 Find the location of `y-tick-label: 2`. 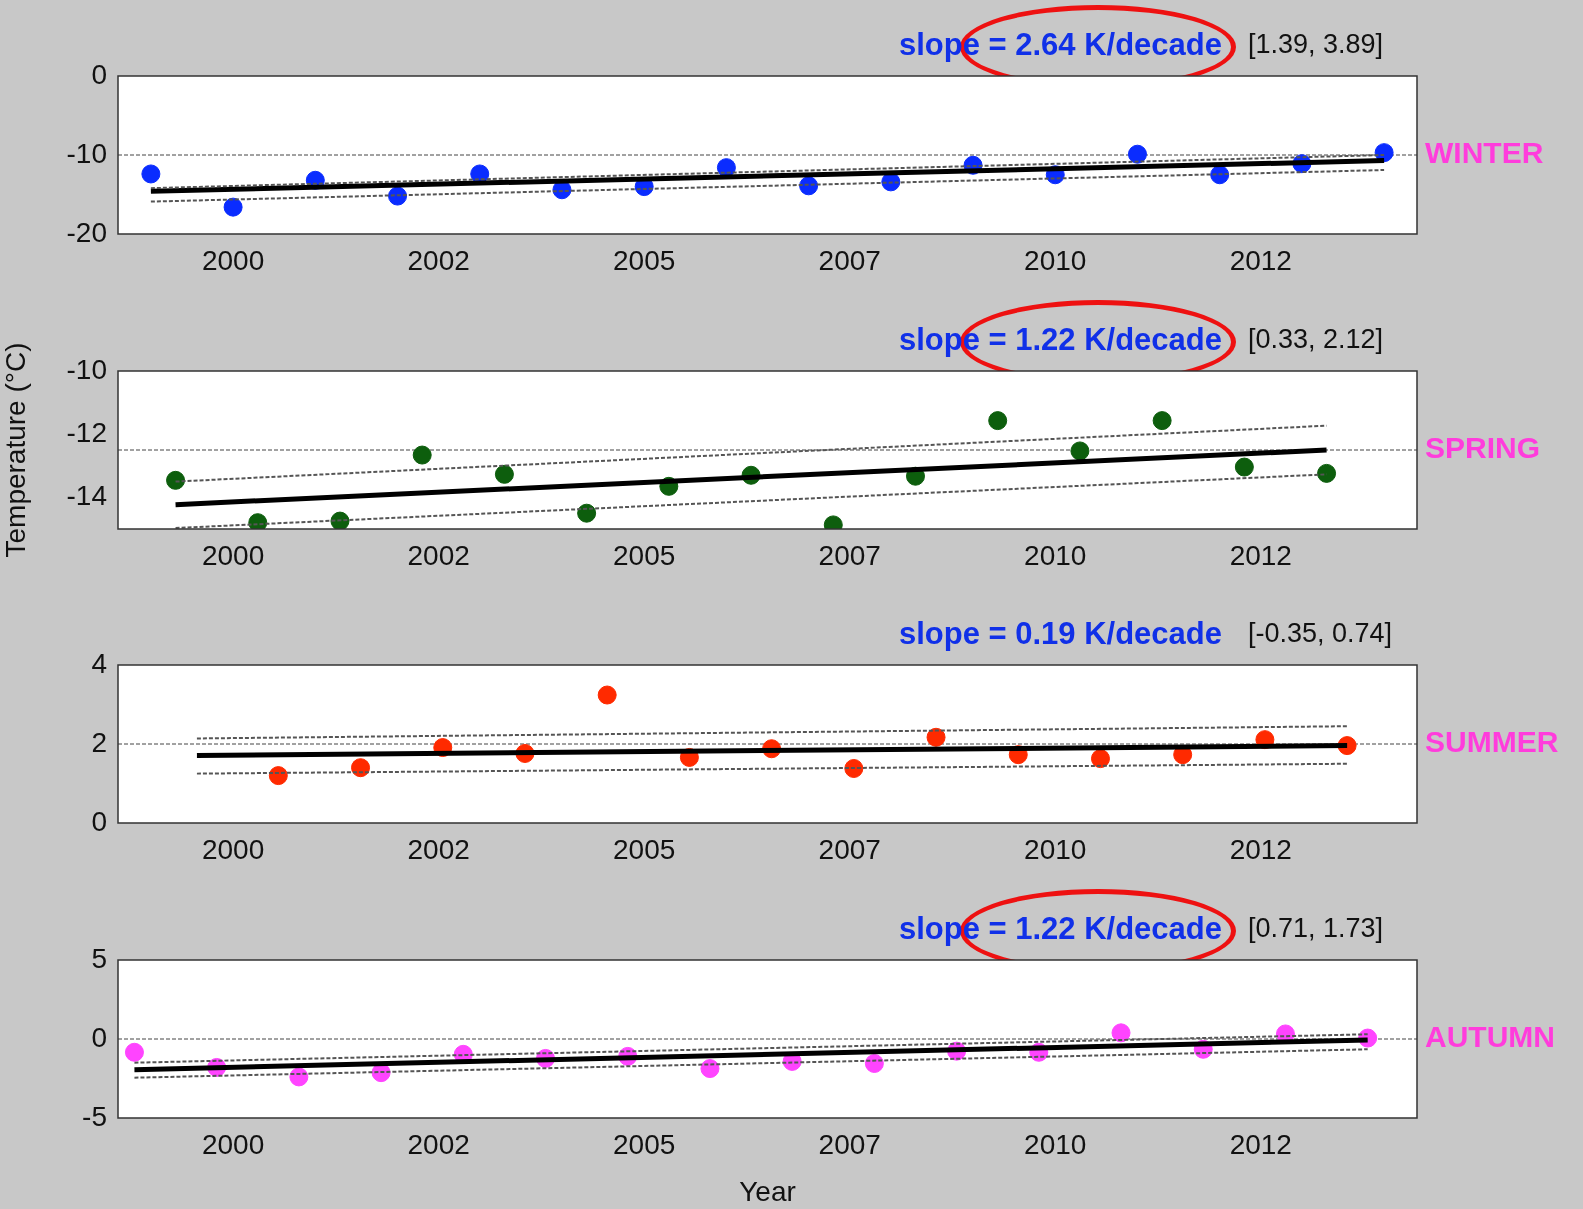

y-tick-label: 2 is located at coordinates (99, 742).